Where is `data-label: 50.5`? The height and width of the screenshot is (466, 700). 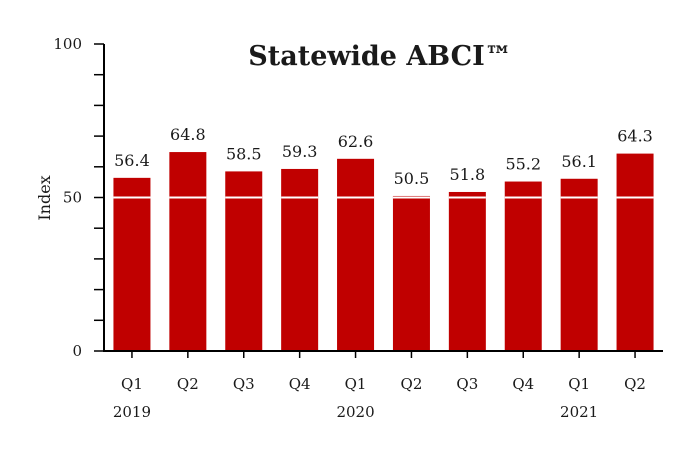 data-label: 50.5 is located at coordinates (412, 178).